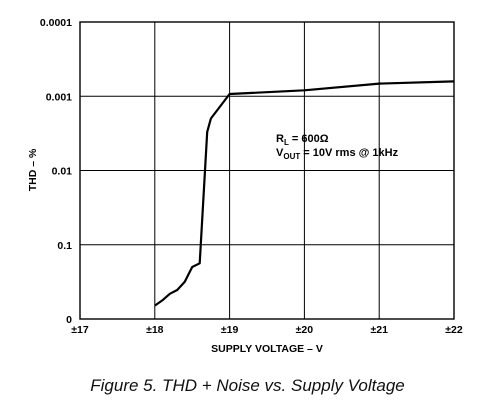 The image size is (495, 415). I want to click on annotation-vout-sub: OUT, so click(291, 156).